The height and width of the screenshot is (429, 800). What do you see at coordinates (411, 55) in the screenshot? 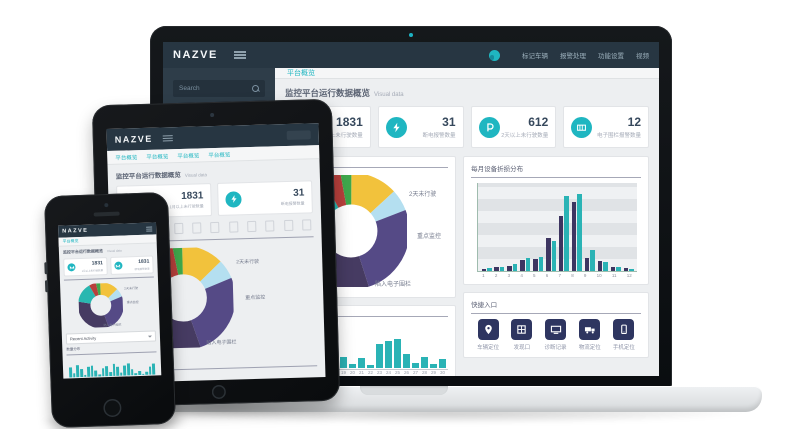
I see `desktop-navbar: NAZVE 标记车辆 报警处理 功能设置 视频` at bounding box center [411, 55].